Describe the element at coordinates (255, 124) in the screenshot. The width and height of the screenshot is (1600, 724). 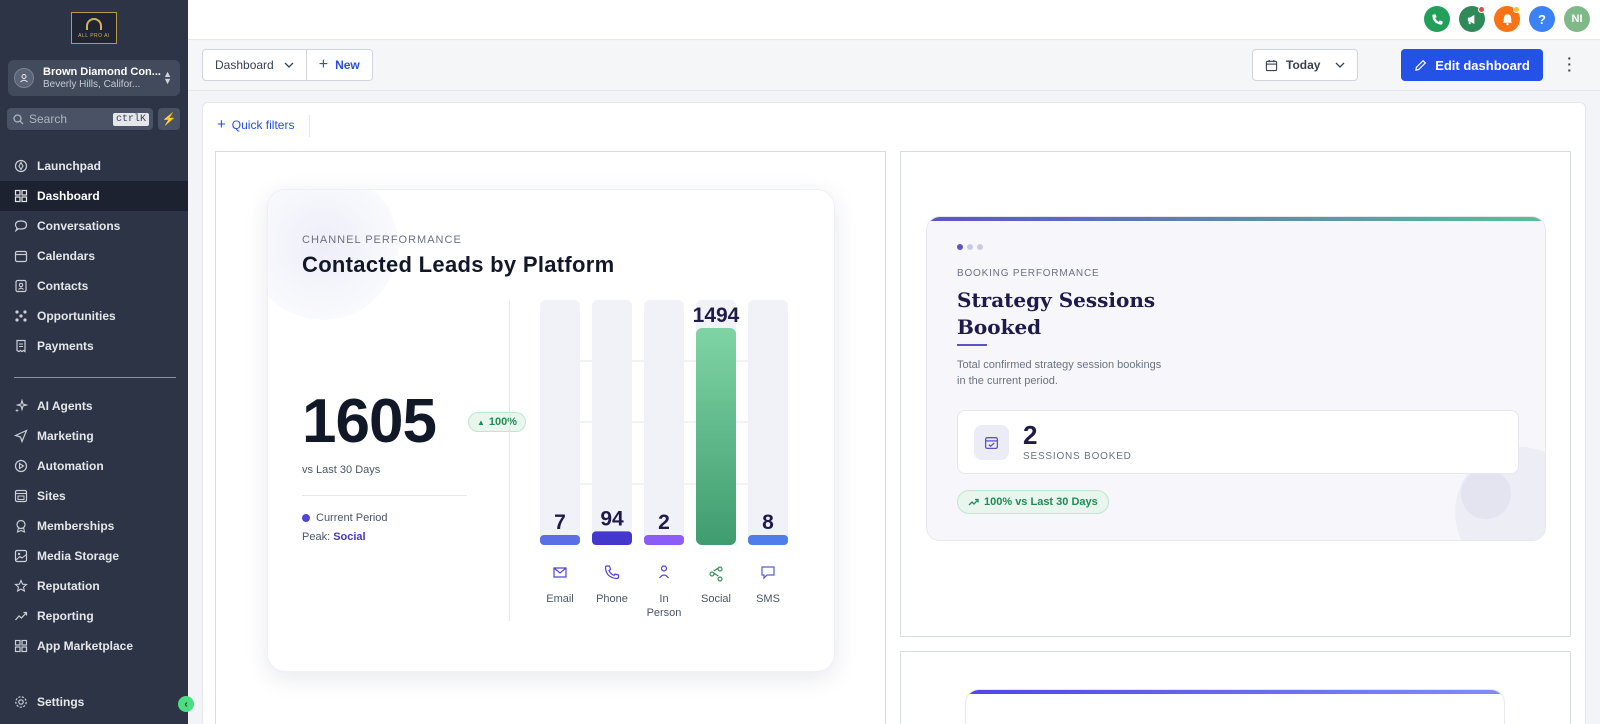
I see `quick-filters-button: + Quick filters` at that location.